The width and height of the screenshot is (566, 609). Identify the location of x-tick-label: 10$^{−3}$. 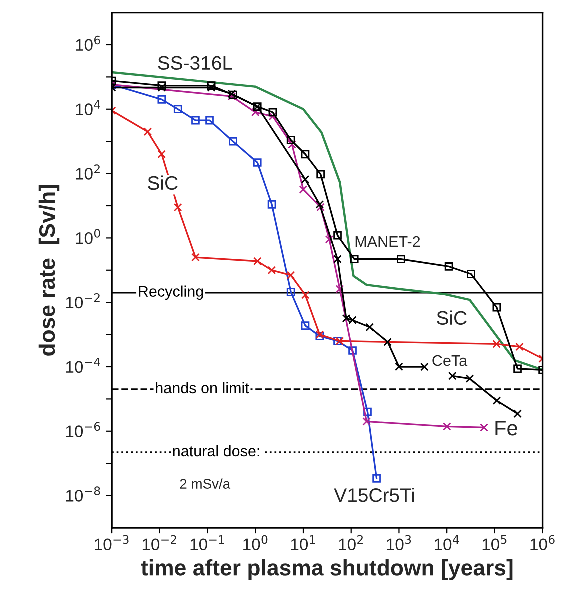
(112, 543).